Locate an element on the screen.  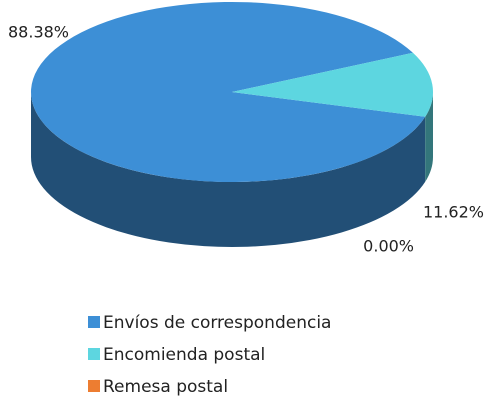
data-label: 88.38% is located at coordinates (38, 32).